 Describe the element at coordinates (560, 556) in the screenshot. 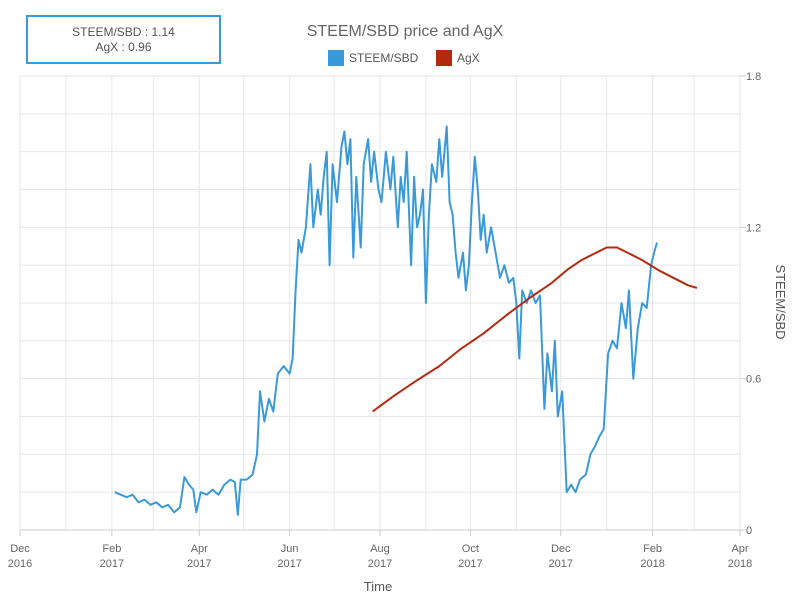

I see `x-tick-label: Dec 2017` at that location.